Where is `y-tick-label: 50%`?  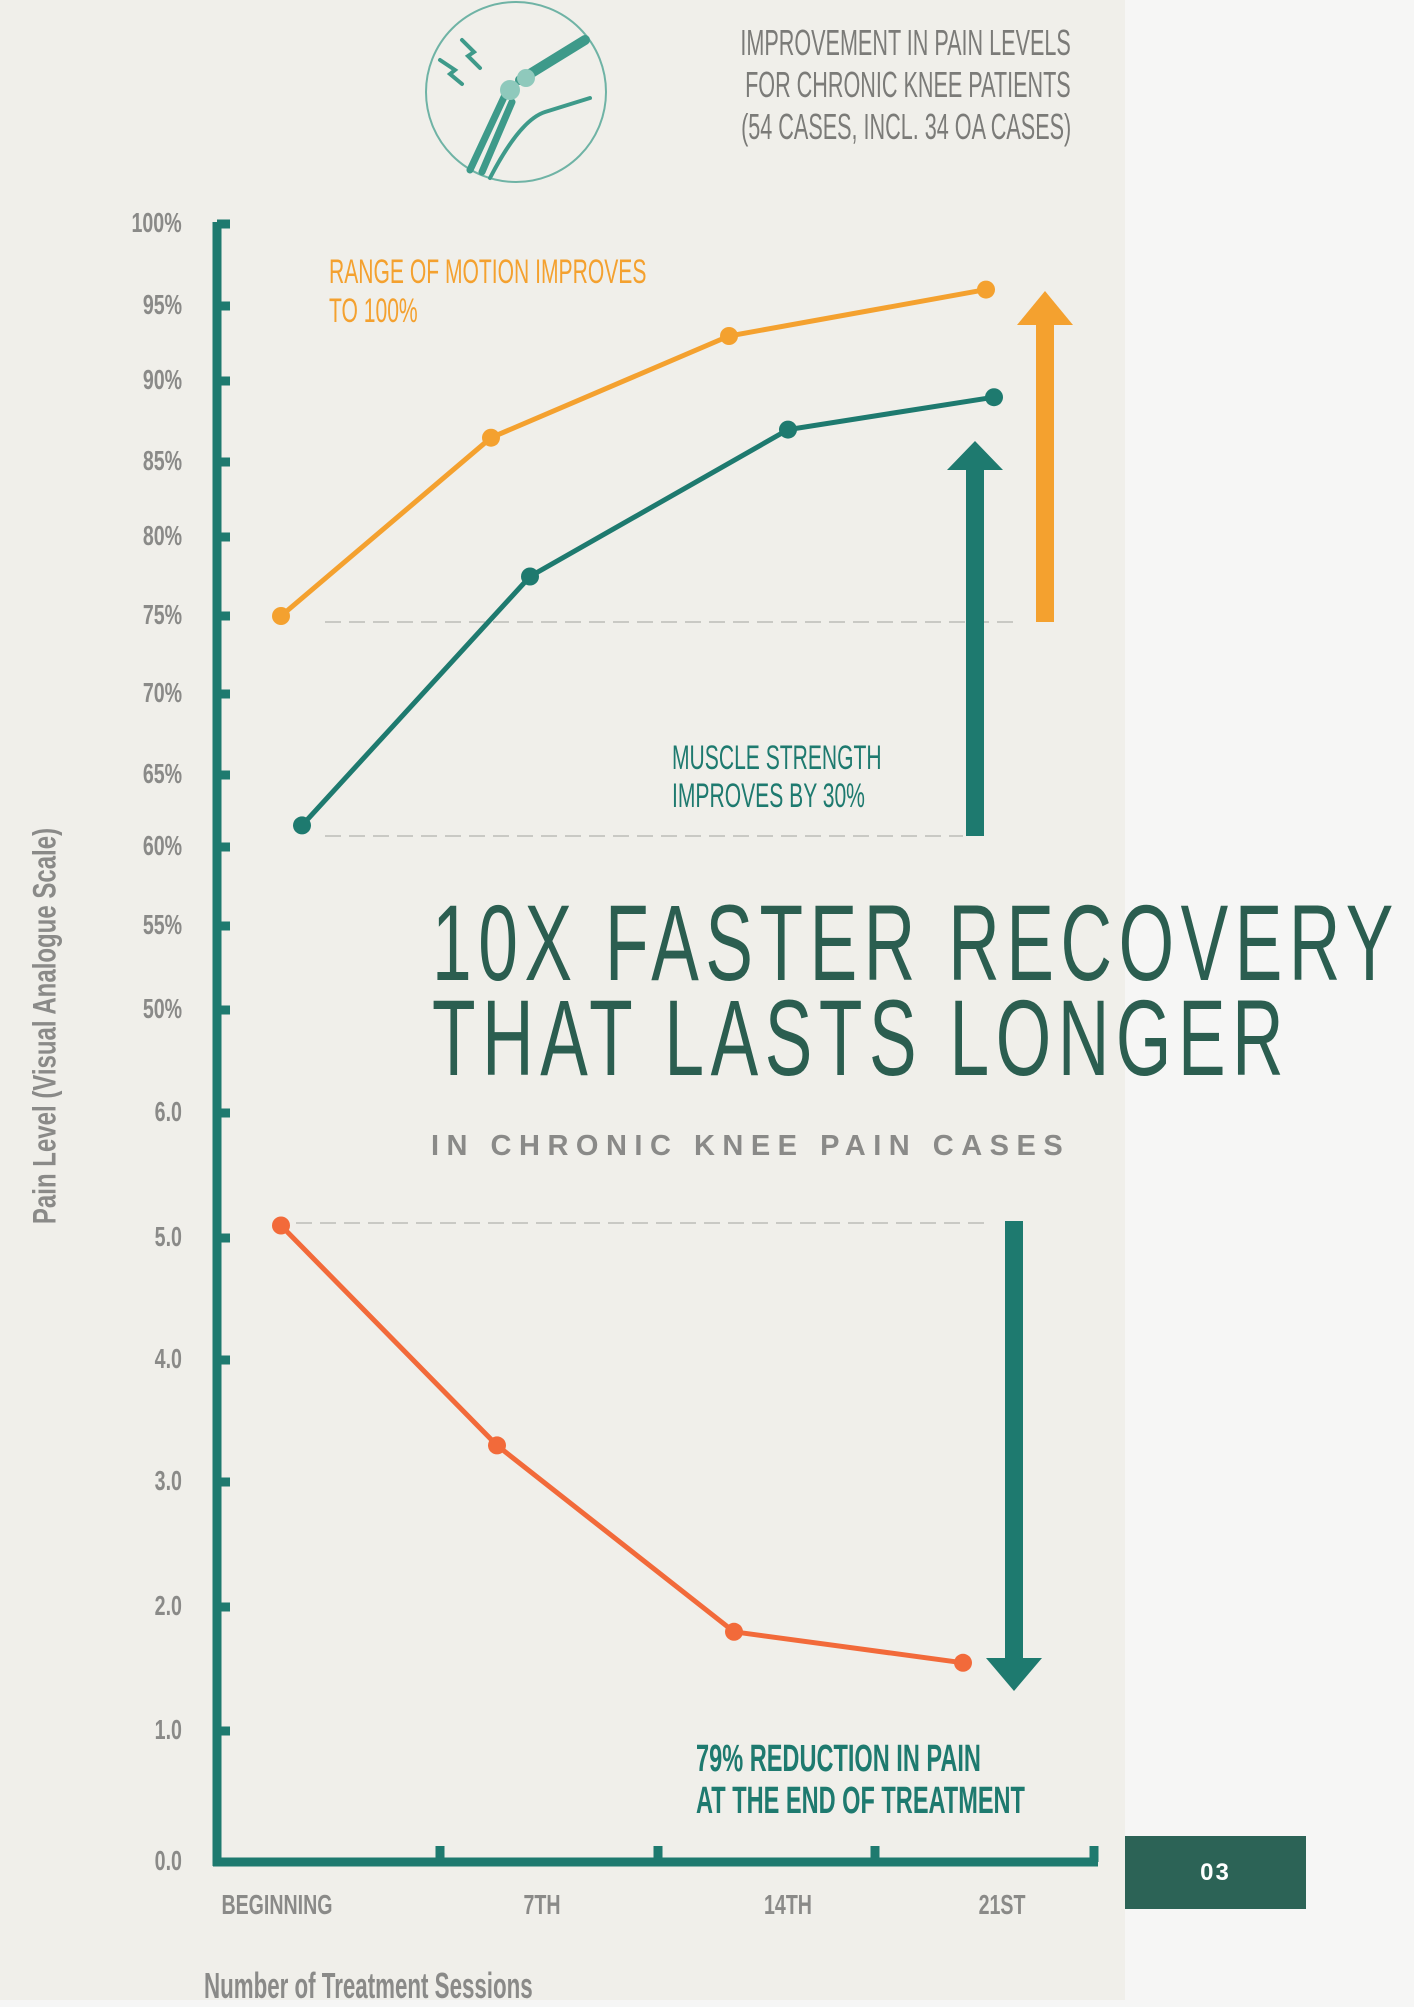 y-tick-label: 50% is located at coordinates (162, 1008).